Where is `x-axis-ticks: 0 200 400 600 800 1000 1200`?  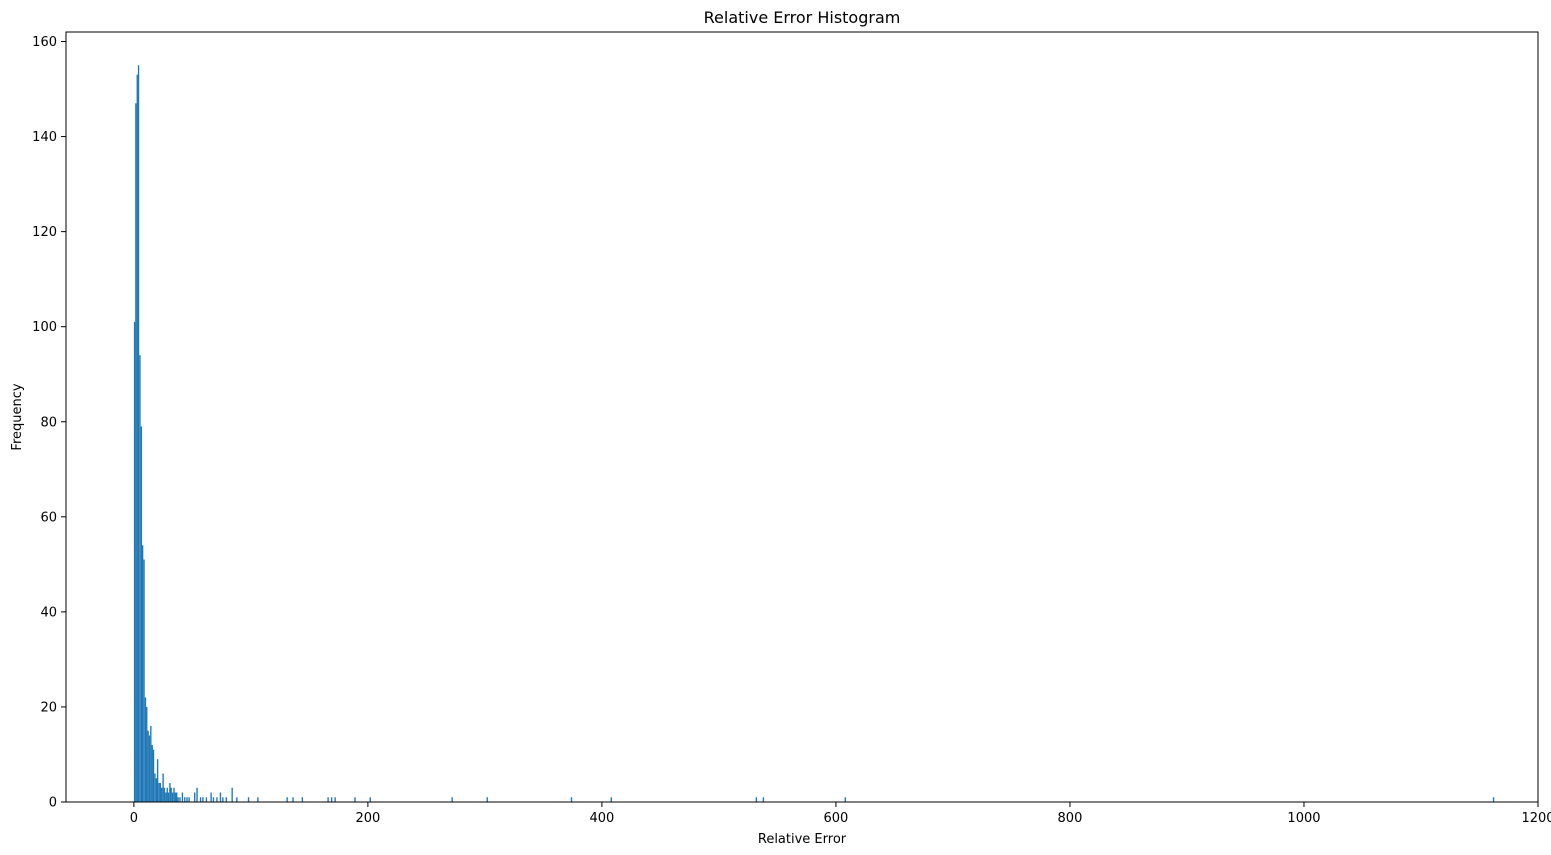 x-axis-ticks: 0 200 400 600 800 1000 1200 is located at coordinates (840, 814).